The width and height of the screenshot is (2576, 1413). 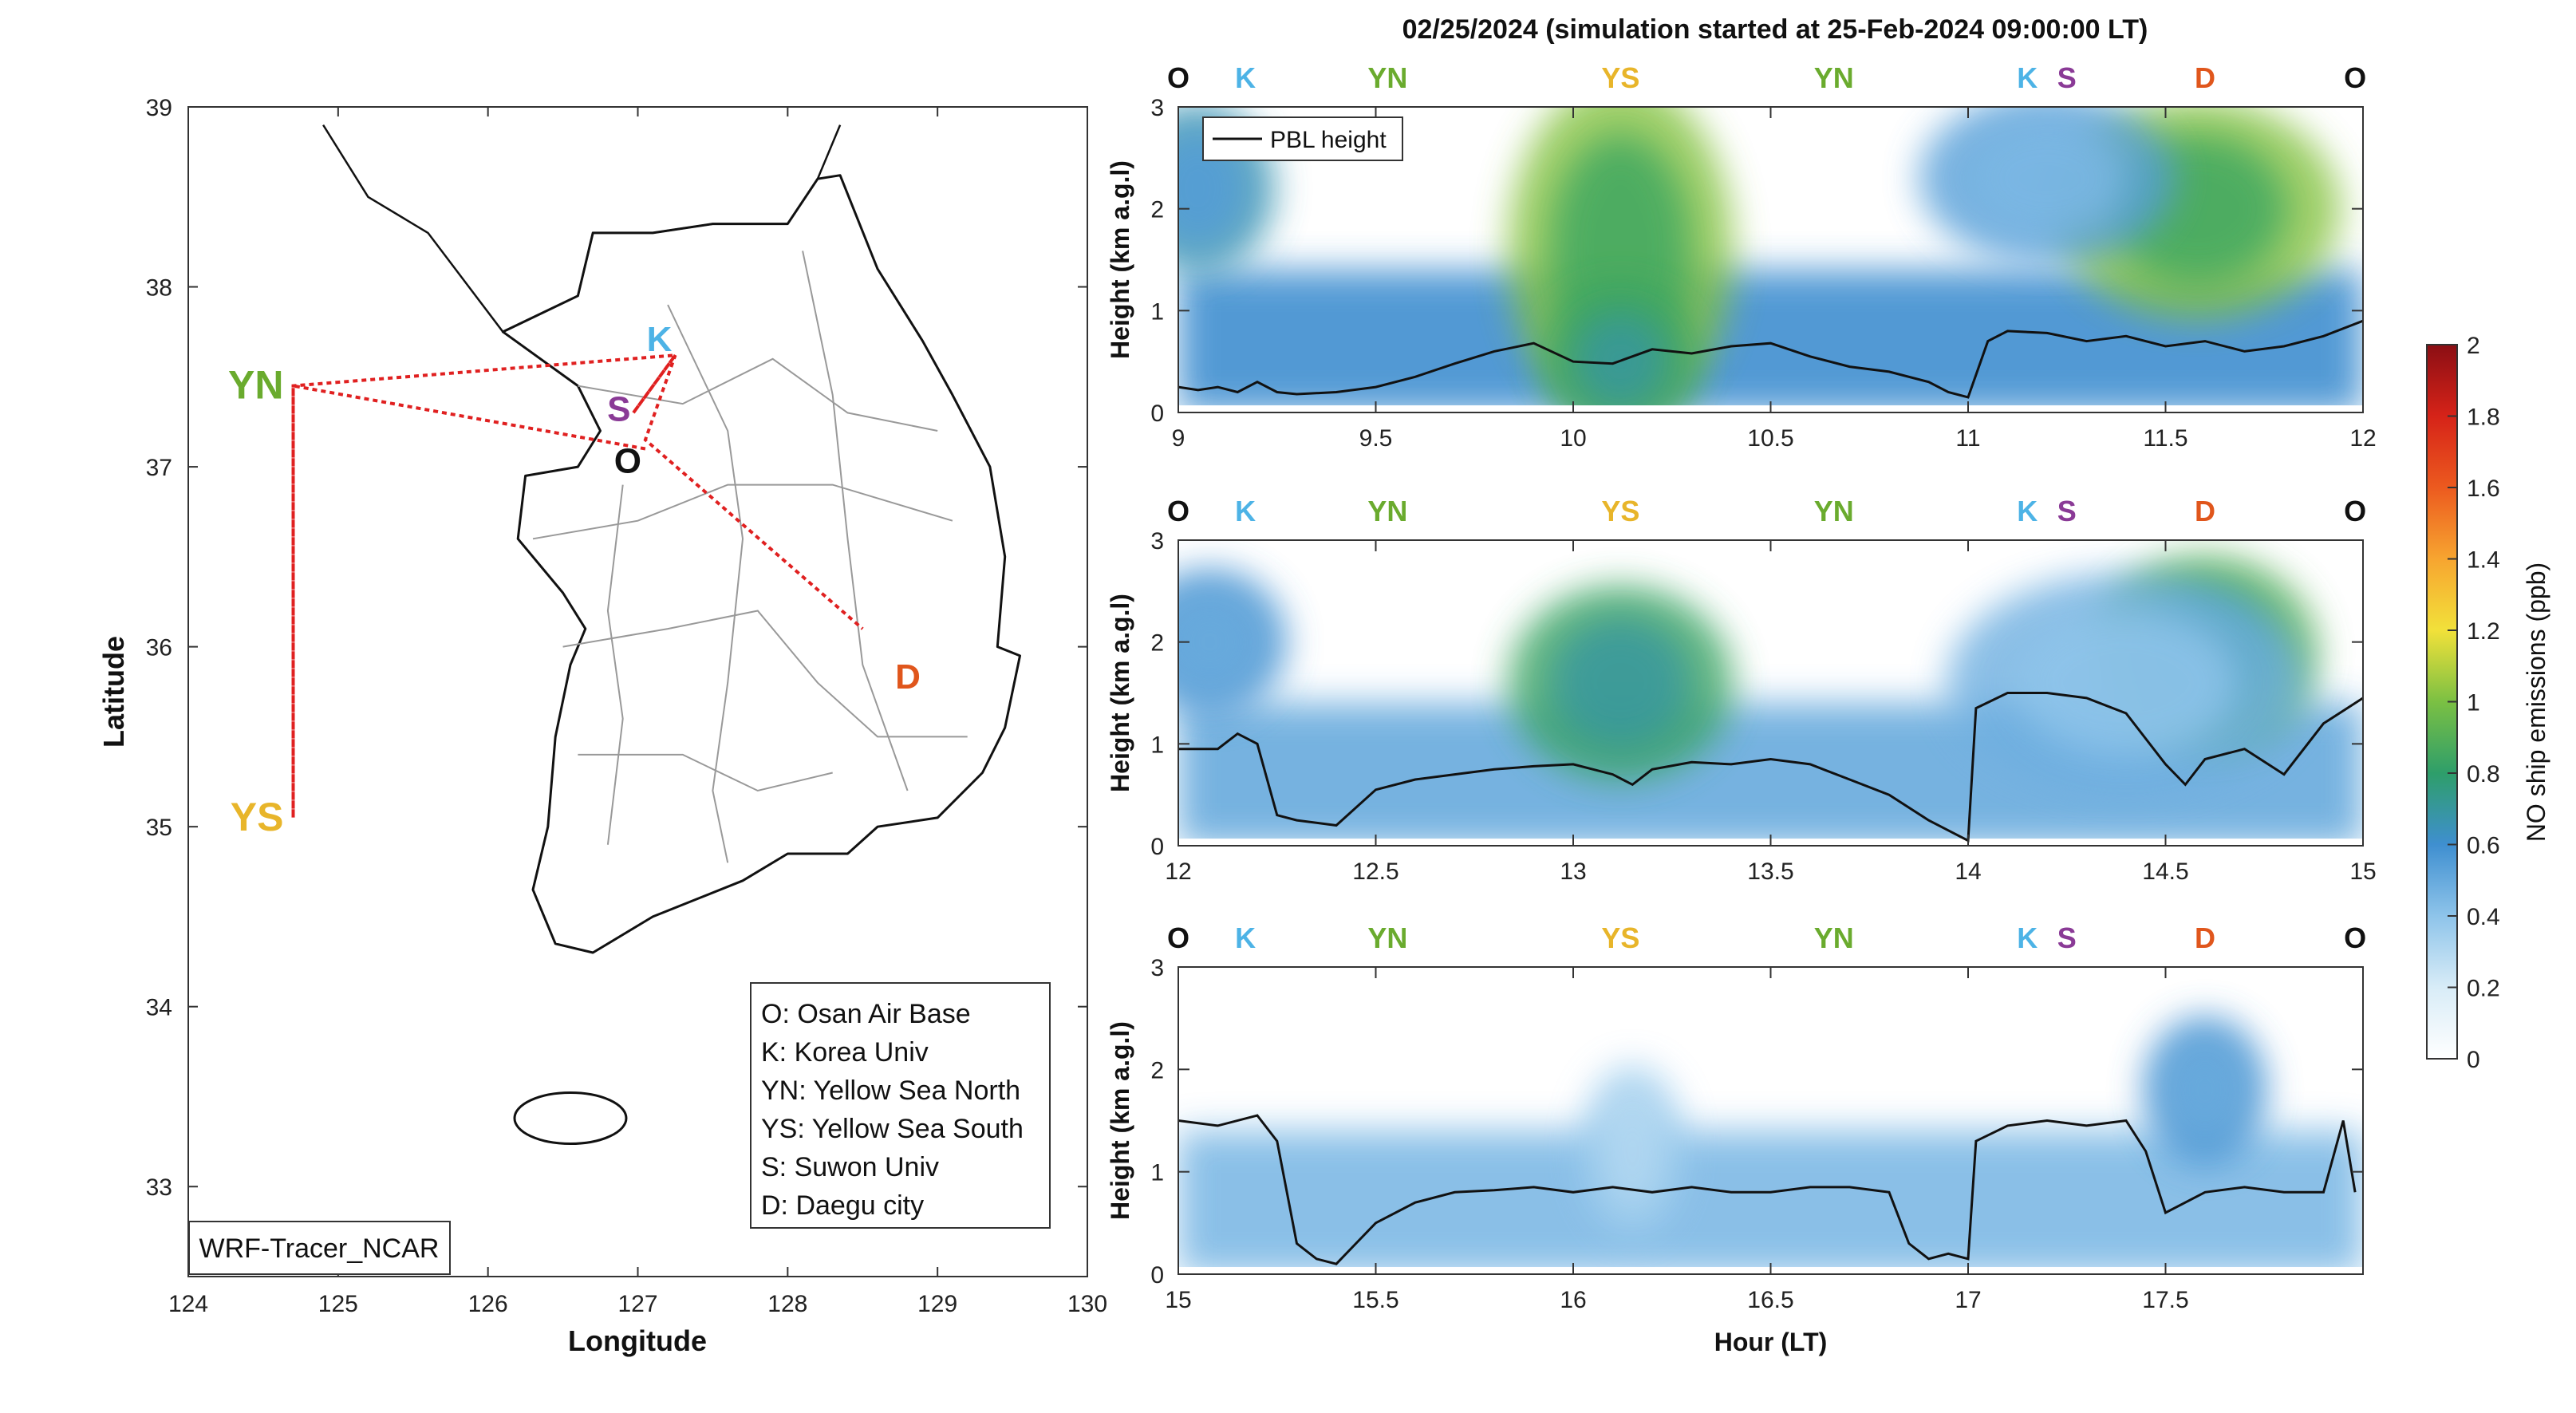 I want to click on map-x-tick-label: 125, so click(x=338, y=1304).